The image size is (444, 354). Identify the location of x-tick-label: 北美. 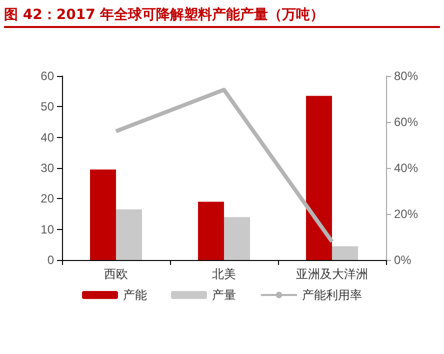
(224, 274).